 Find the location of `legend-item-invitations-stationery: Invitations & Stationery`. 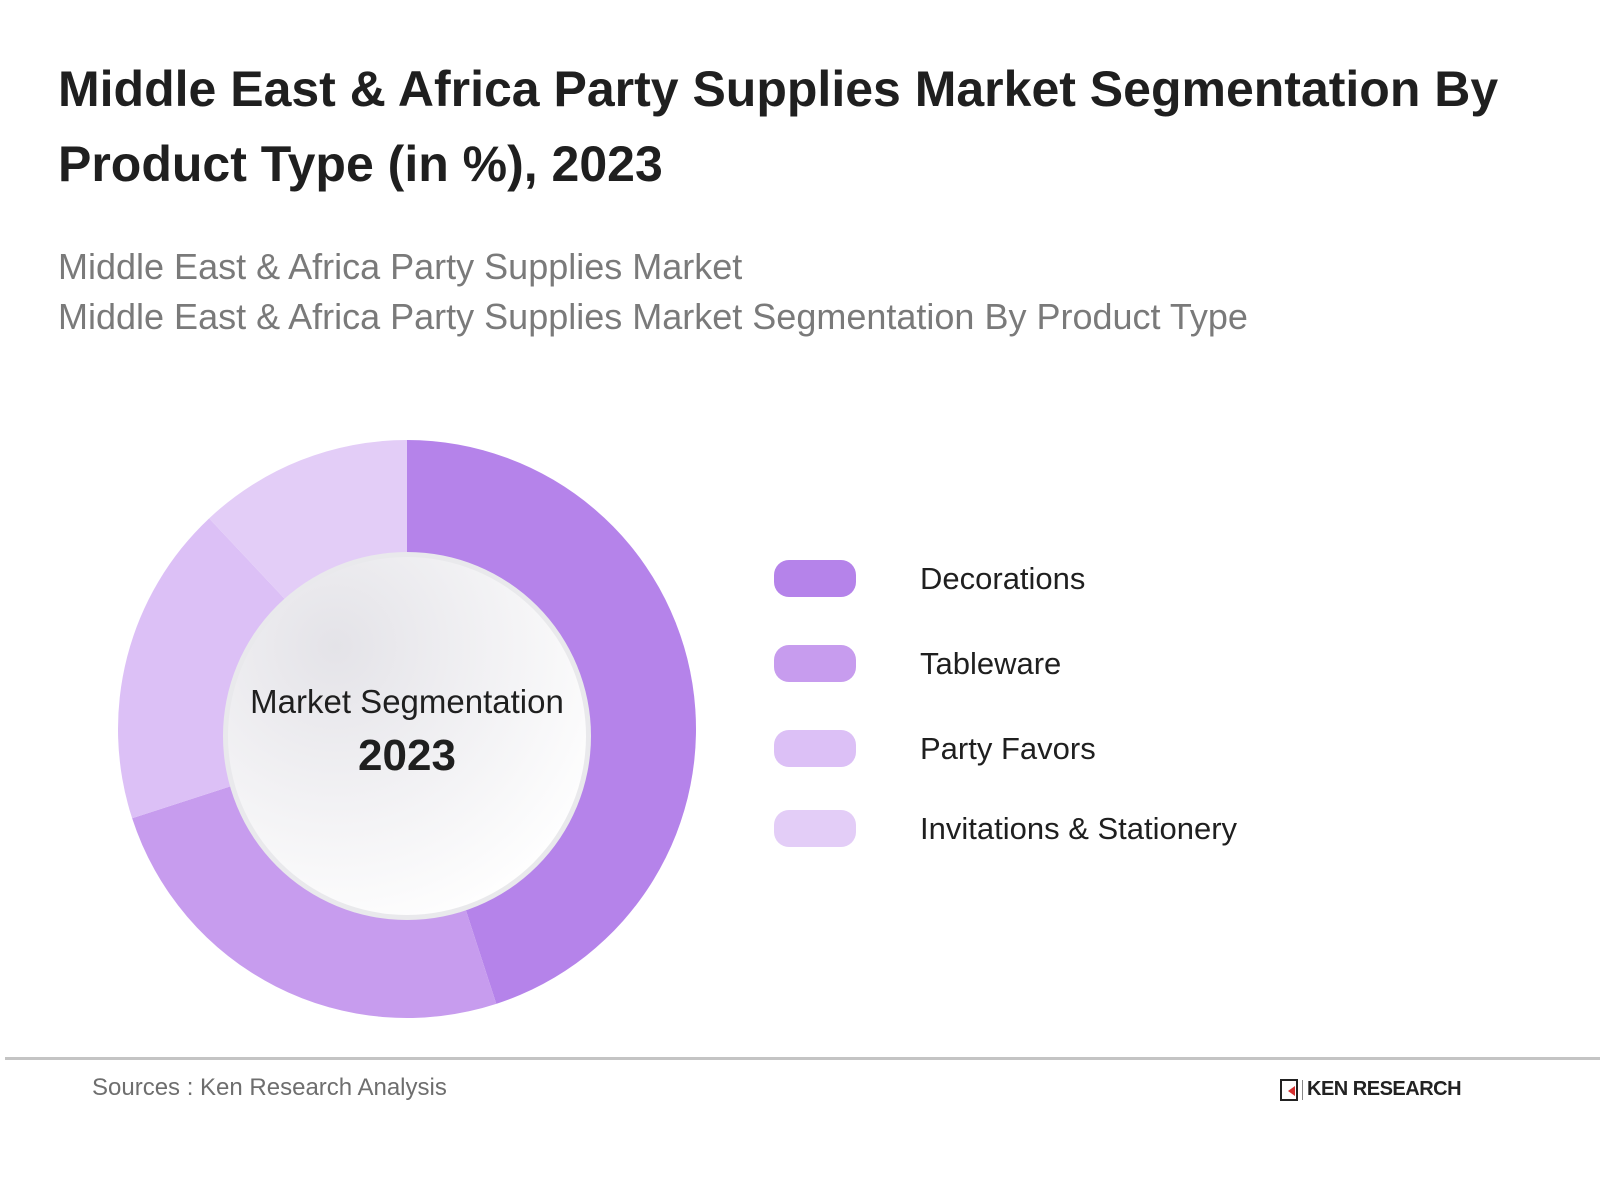

legend-item-invitations-stationery: Invitations & Stationery is located at coordinates (1005, 828).